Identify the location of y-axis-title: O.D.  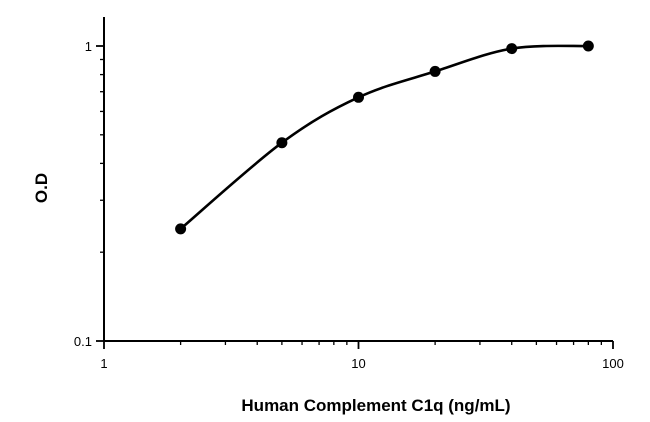
(41, 188).